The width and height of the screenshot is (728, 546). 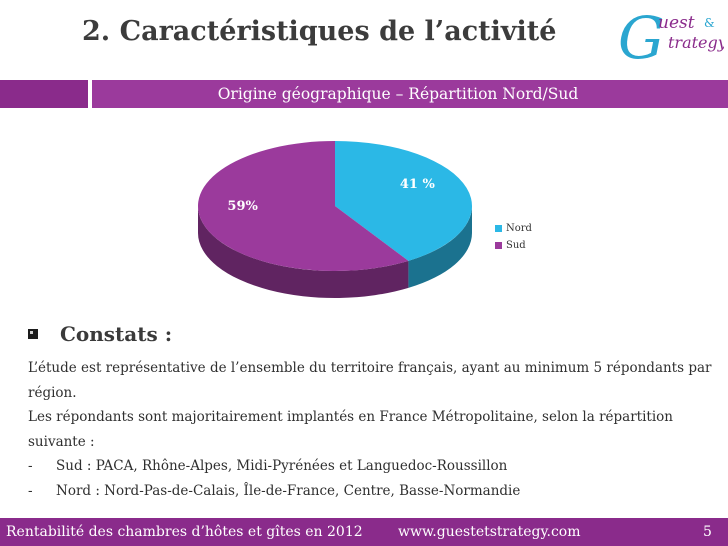 What do you see at coordinates (709, 23) in the screenshot?
I see `logo-ampersand: &` at bounding box center [709, 23].